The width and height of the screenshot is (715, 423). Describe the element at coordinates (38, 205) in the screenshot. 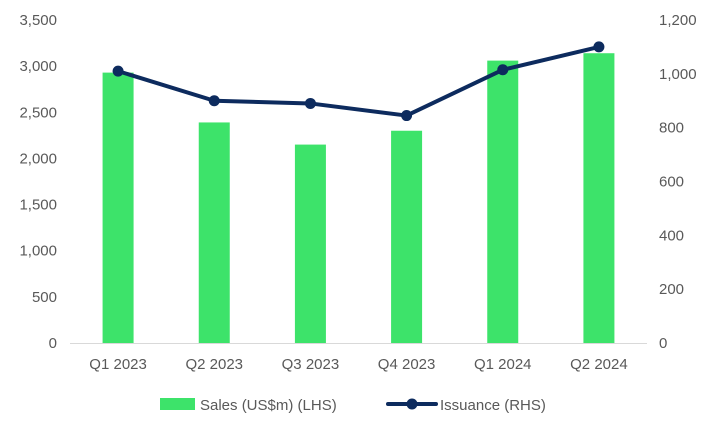

I see `left-tick-label: 1,500` at that location.